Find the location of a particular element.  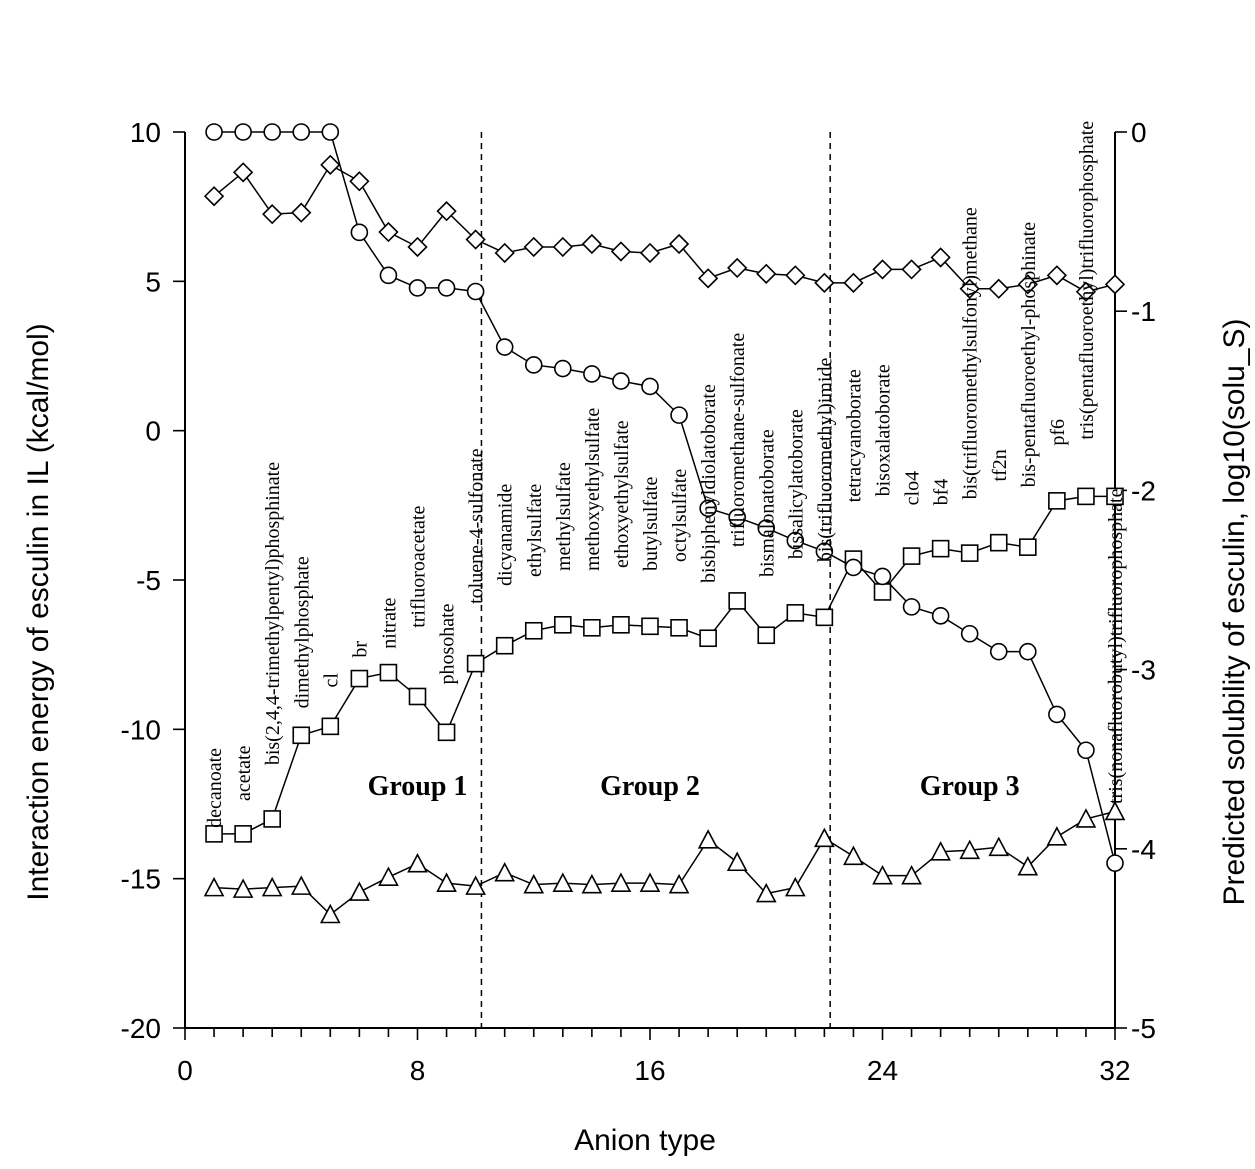

x-tick-label: 0 is located at coordinates (185, 1070).